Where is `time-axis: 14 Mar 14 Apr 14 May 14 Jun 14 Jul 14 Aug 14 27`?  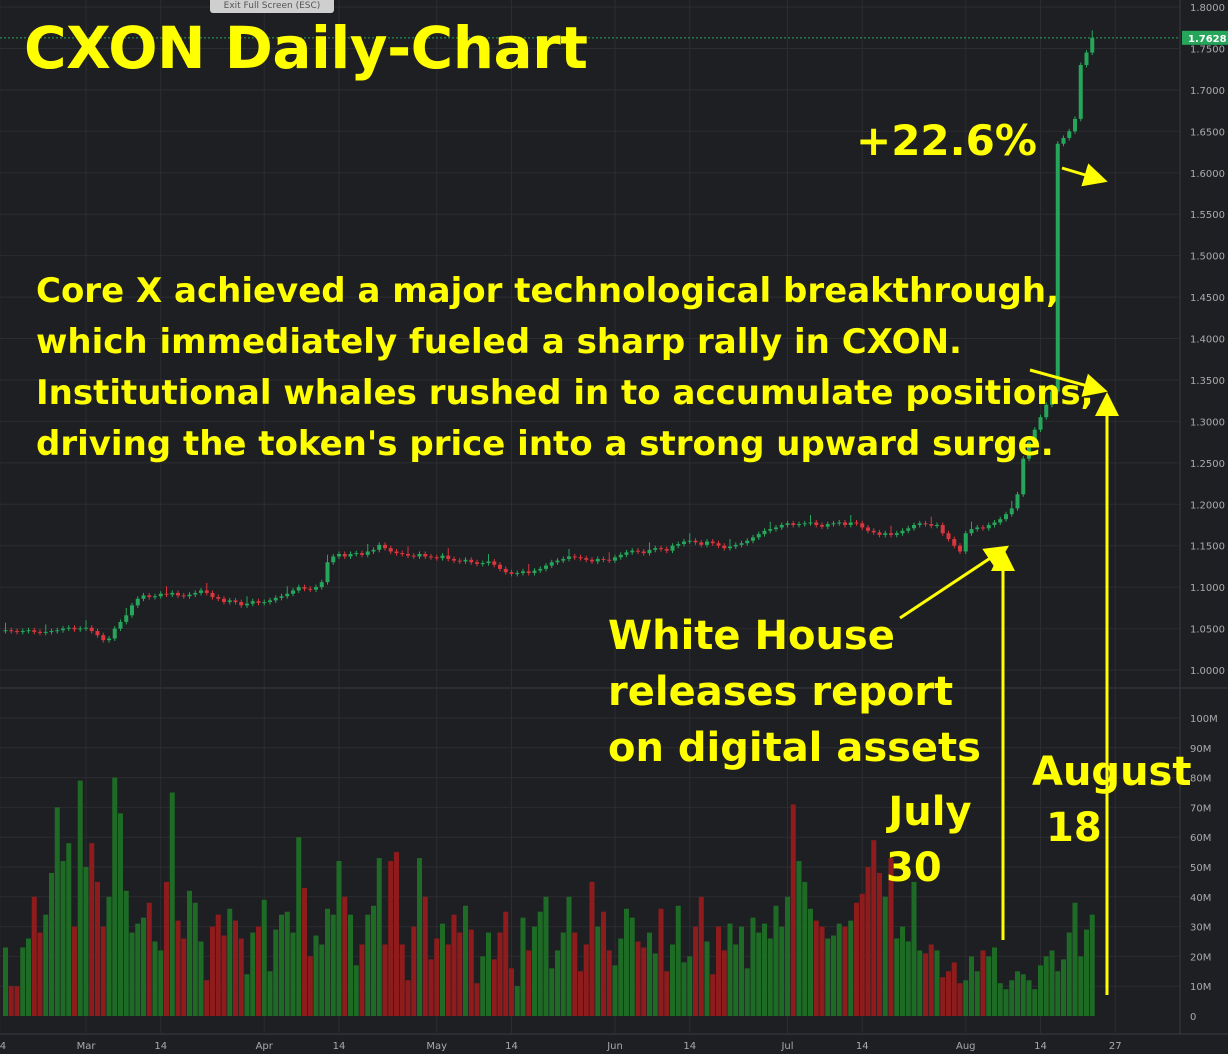
time-axis: 14 Mar 14 Apr 14 May 14 Jun 14 Jul 14 Aug 14 27 is located at coordinates (561, 1046).